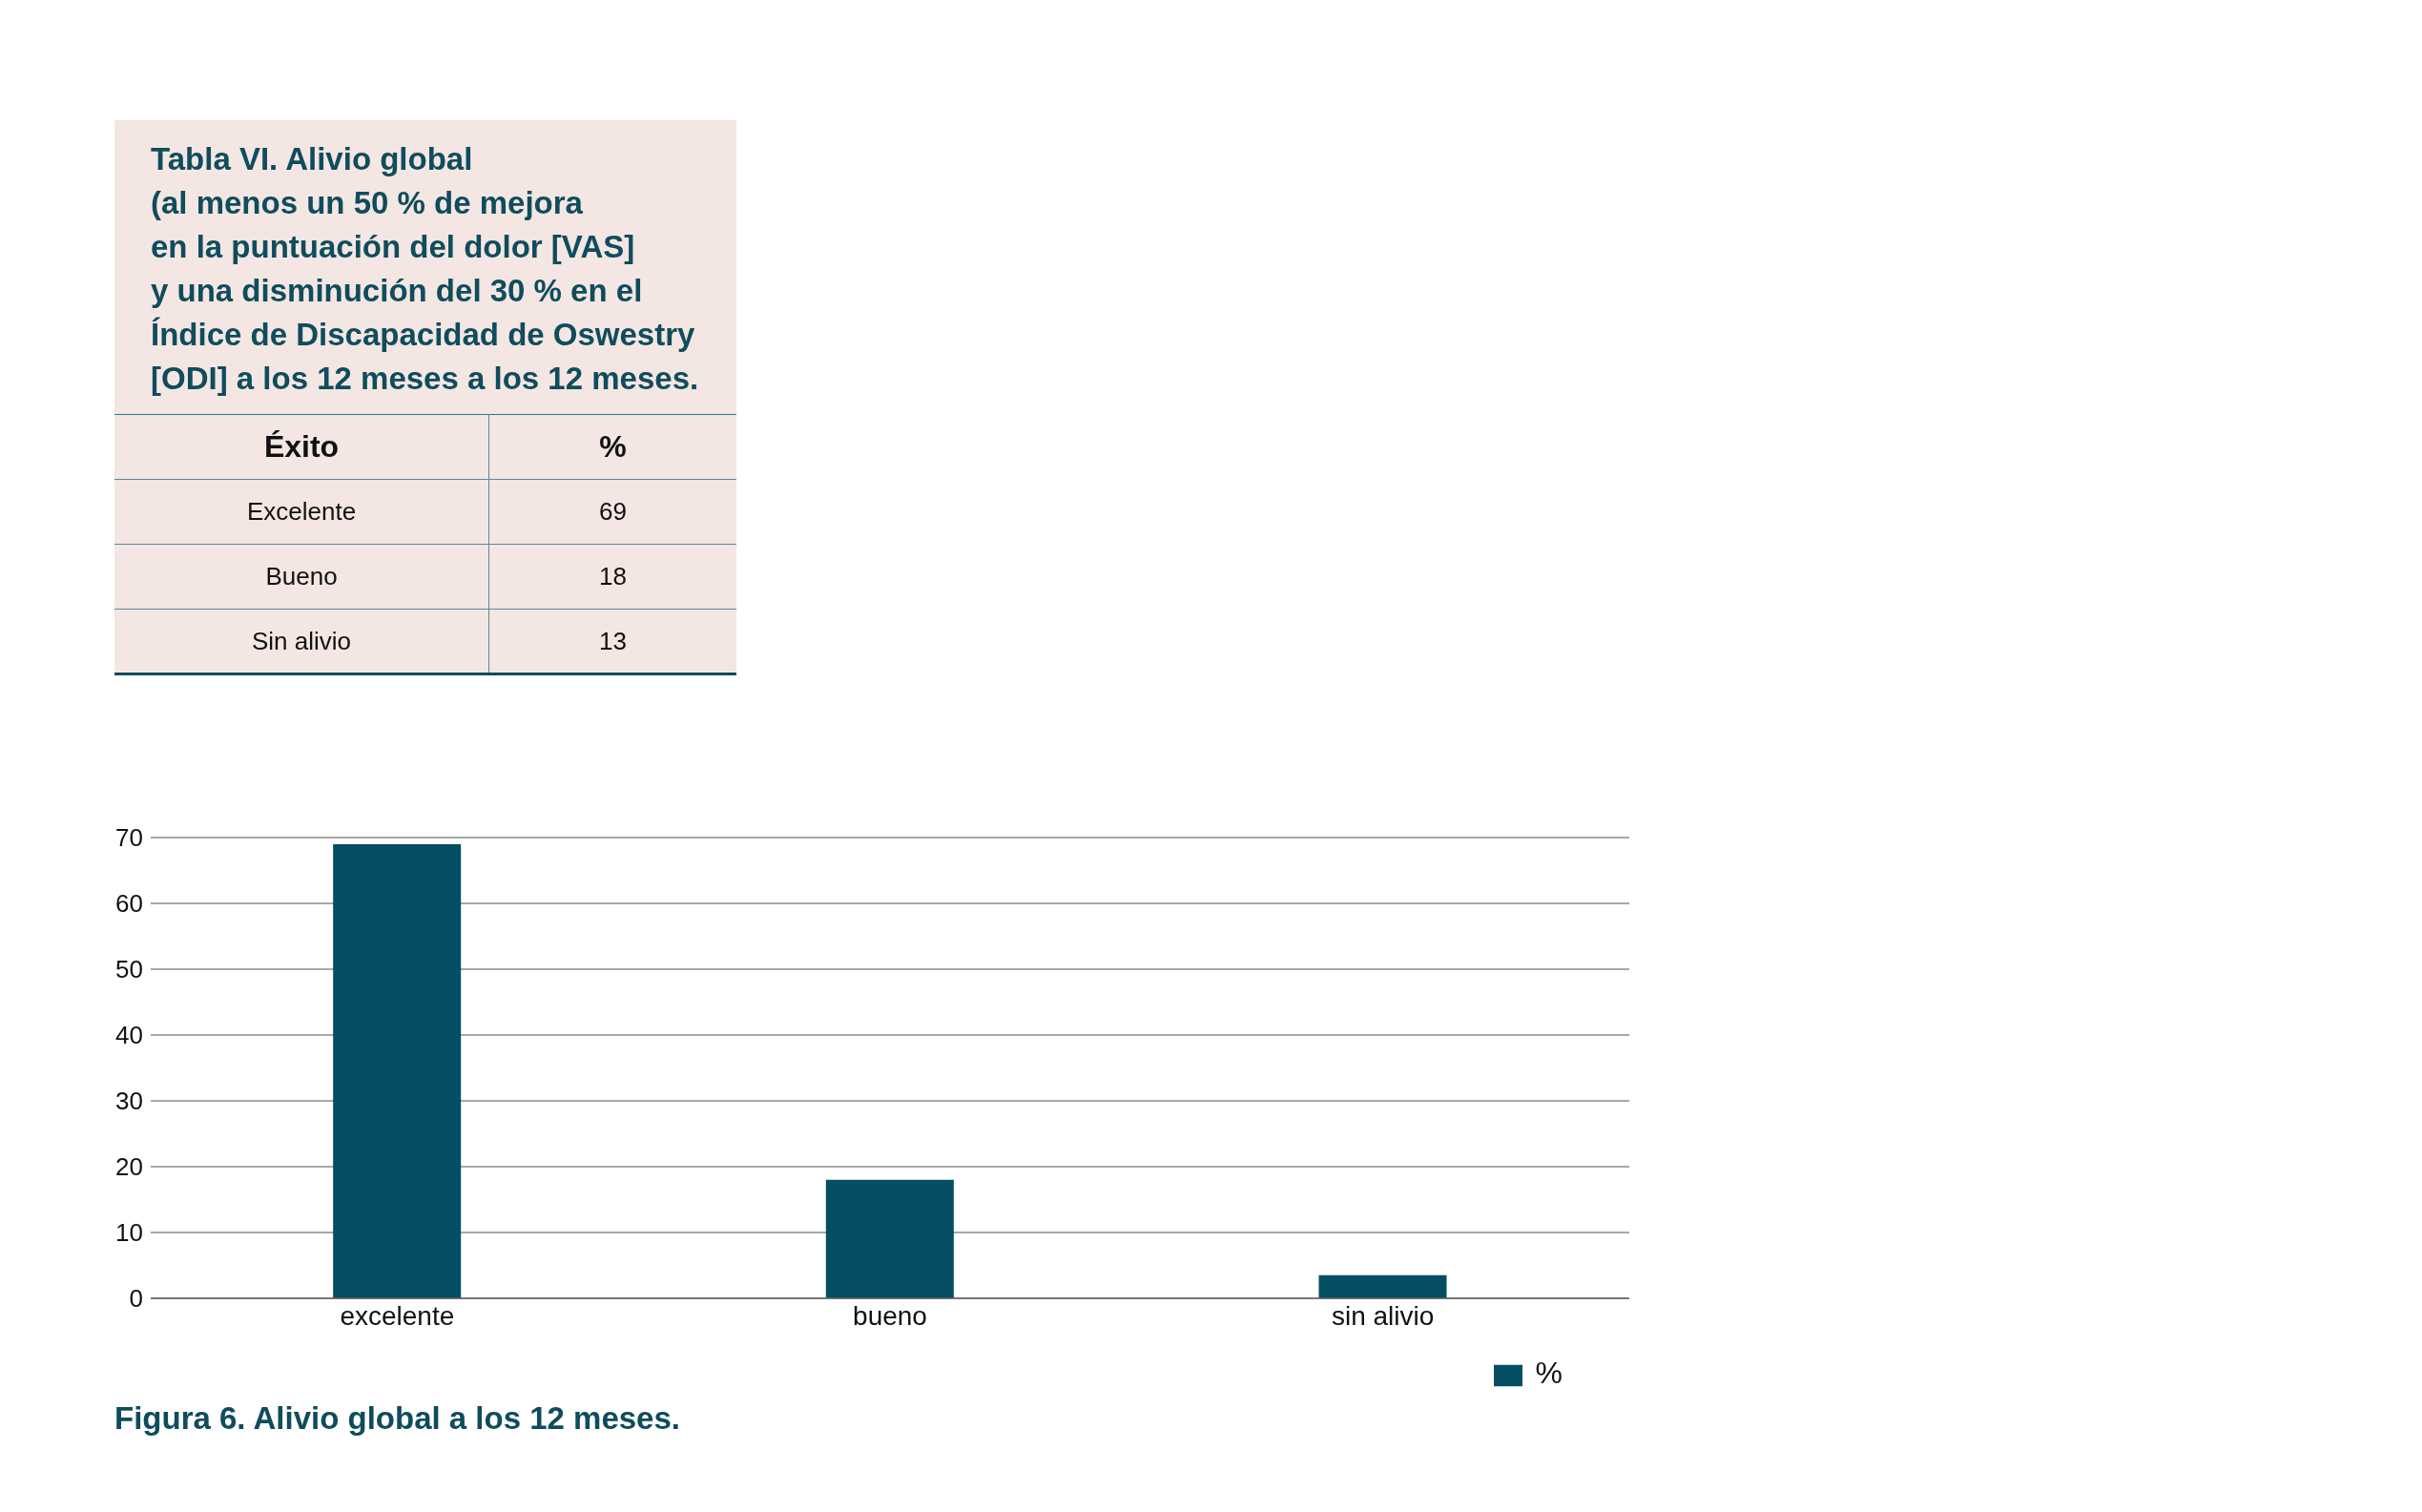  Describe the element at coordinates (612, 641) in the screenshot. I see `text: 13` at that location.